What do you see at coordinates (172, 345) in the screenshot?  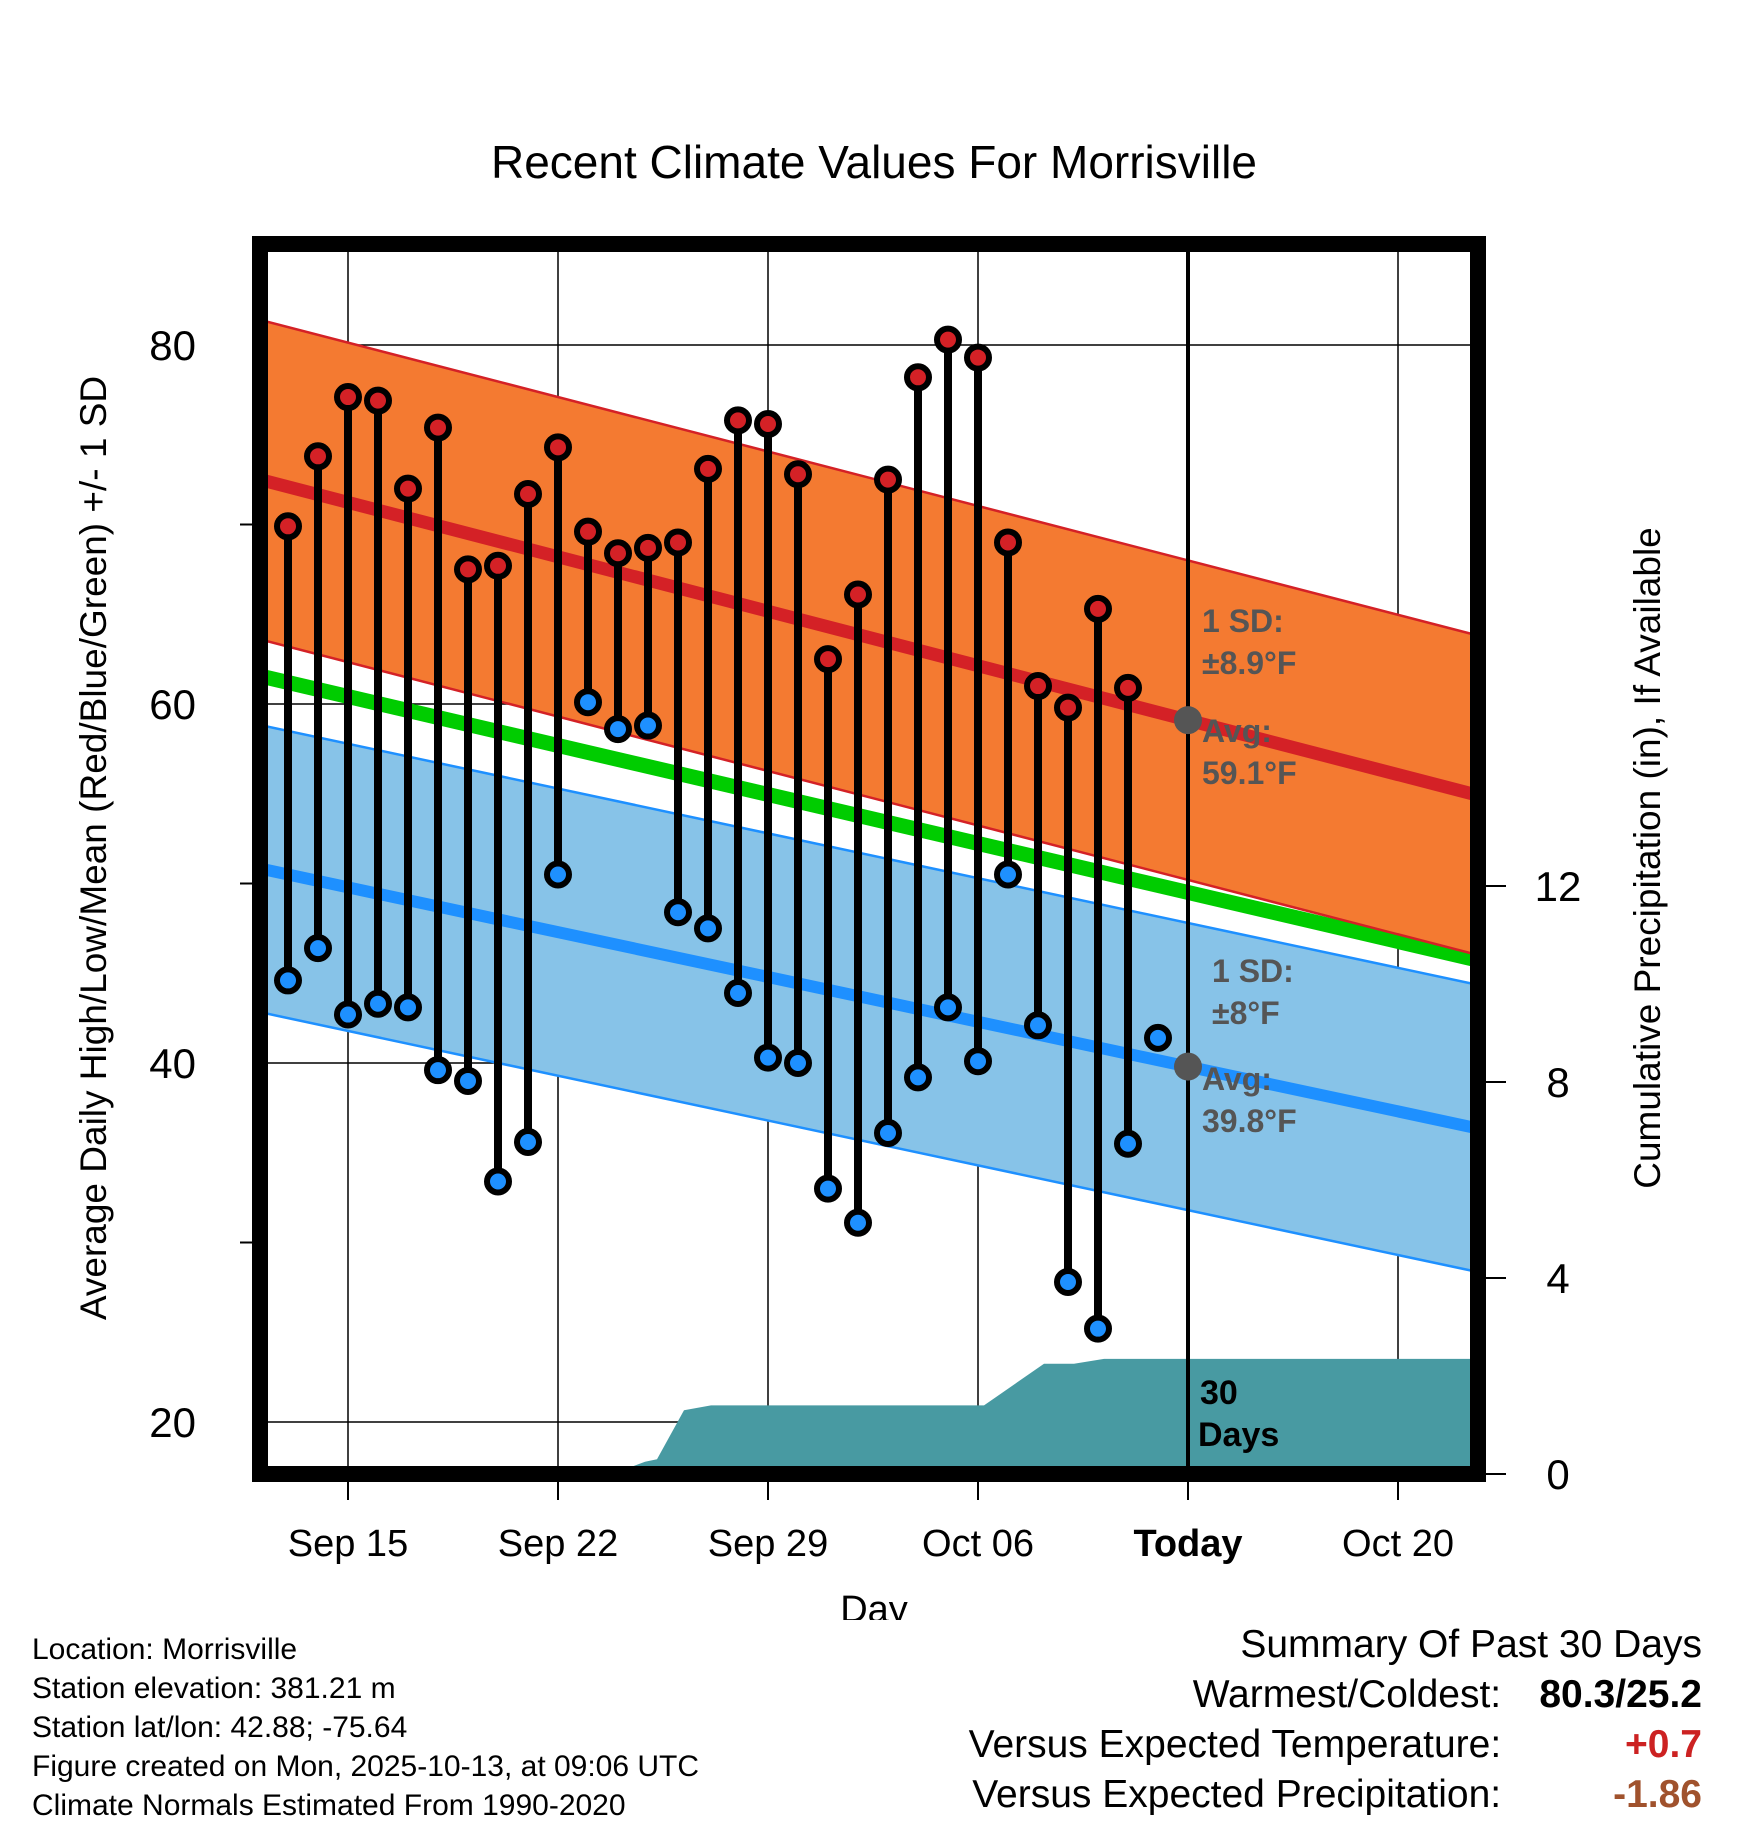 I see `y-tick-label: 80` at bounding box center [172, 345].